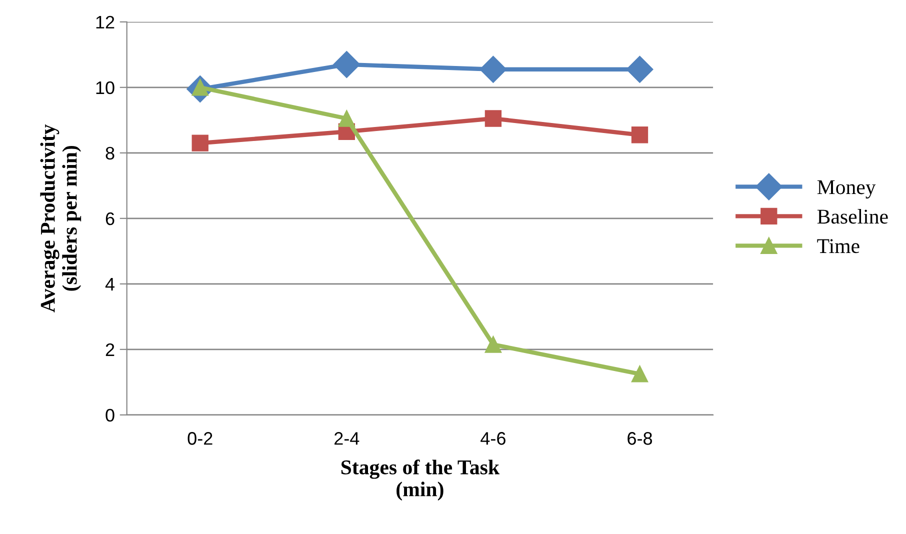 Image resolution: width=906 pixels, height=534 pixels. What do you see at coordinates (852, 216) in the screenshot?
I see `legend-label: Baseline` at bounding box center [852, 216].